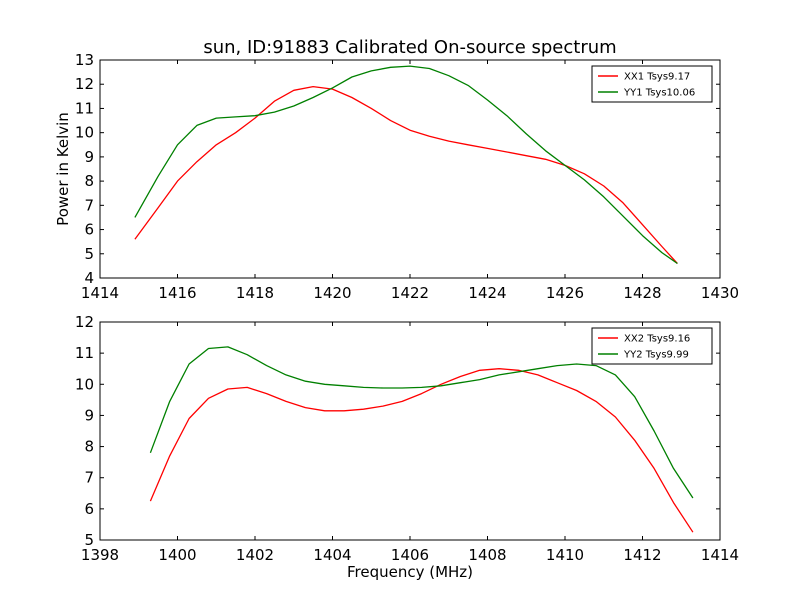  I want to click on x-tick-label: 1430, so click(720, 293).